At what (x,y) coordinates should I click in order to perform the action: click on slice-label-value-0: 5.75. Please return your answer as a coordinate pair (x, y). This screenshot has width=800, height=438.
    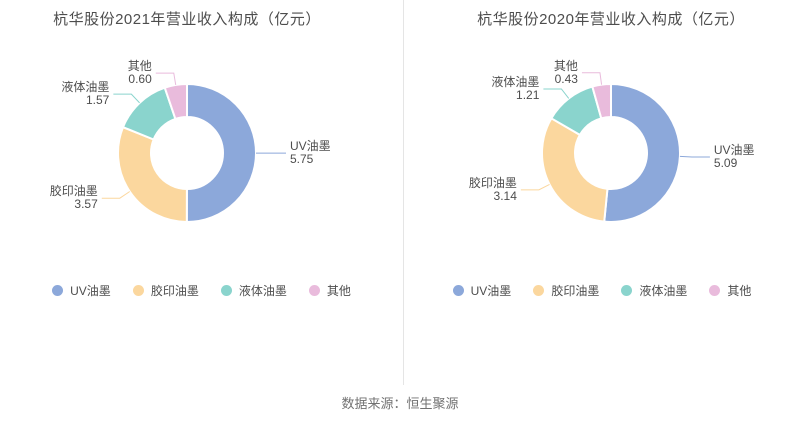
    Looking at the image, I should click on (302, 159).